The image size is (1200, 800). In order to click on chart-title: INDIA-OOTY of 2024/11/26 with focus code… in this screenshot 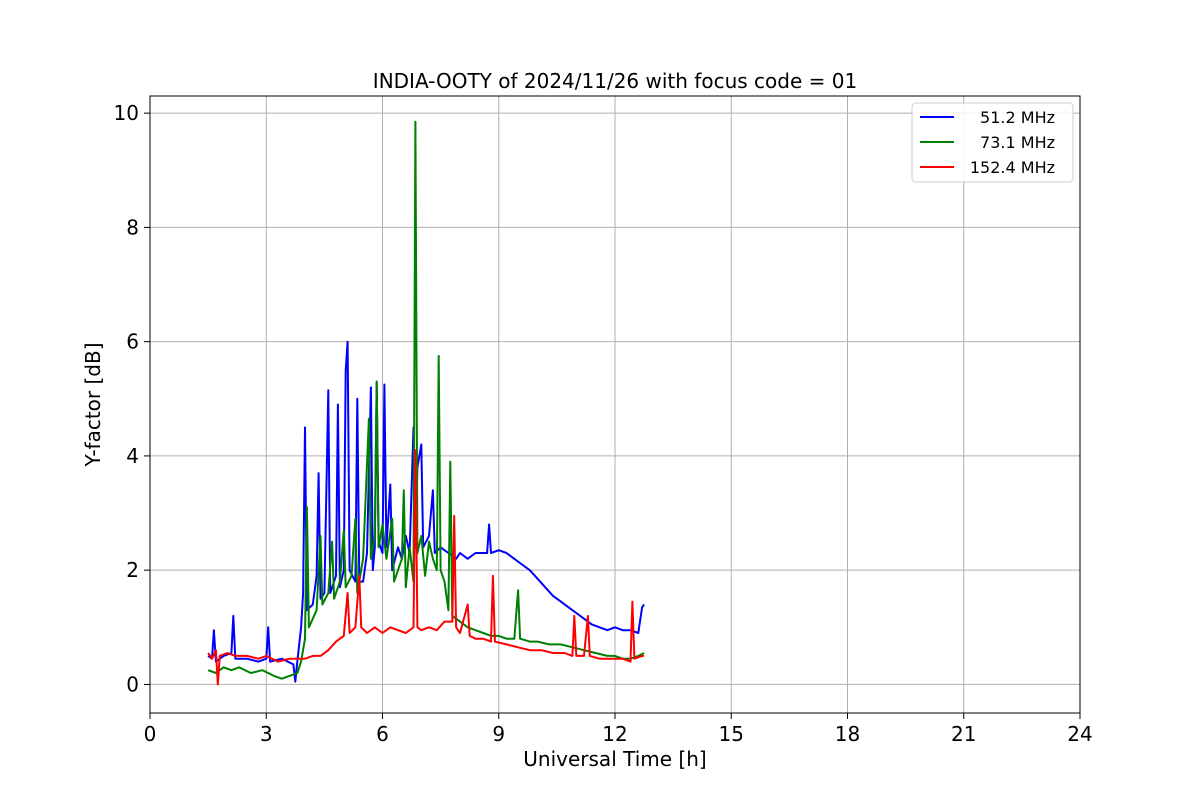, I will do `click(615, 81)`.